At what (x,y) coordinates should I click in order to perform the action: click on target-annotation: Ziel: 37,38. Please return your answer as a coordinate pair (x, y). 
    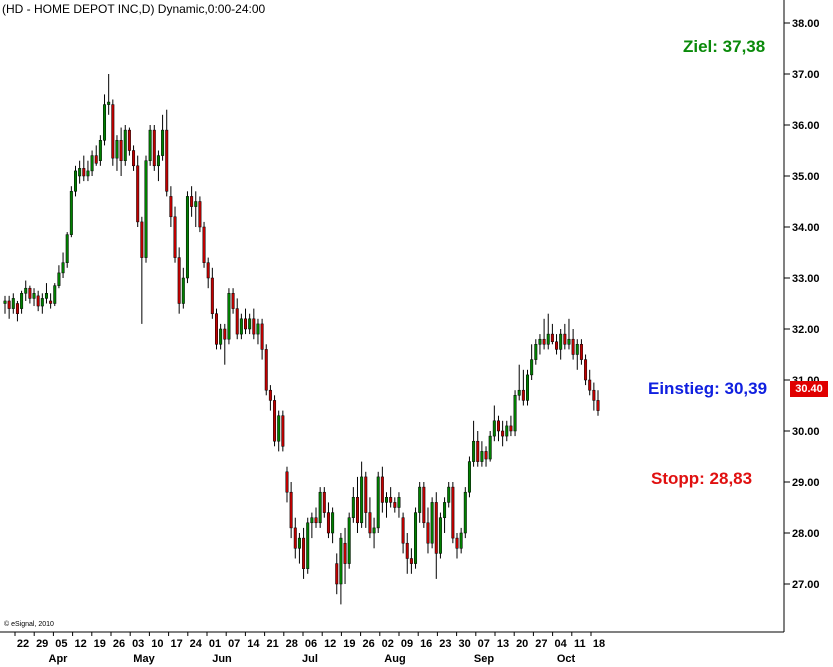
    Looking at the image, I should click on (724, 46).